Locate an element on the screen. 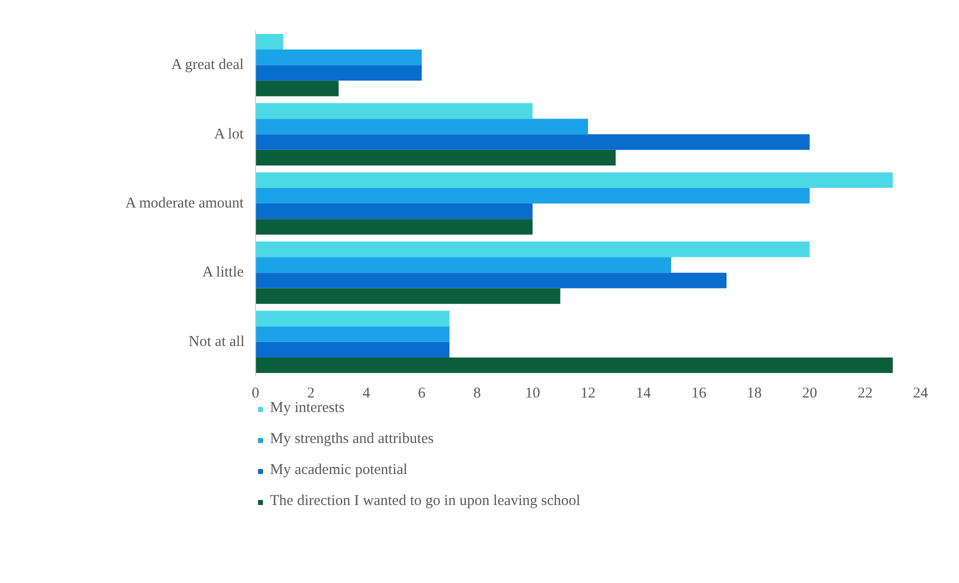 This screenshot has width=959, height=583. x-tick-label: 18 is located at coordinates (754, 394).